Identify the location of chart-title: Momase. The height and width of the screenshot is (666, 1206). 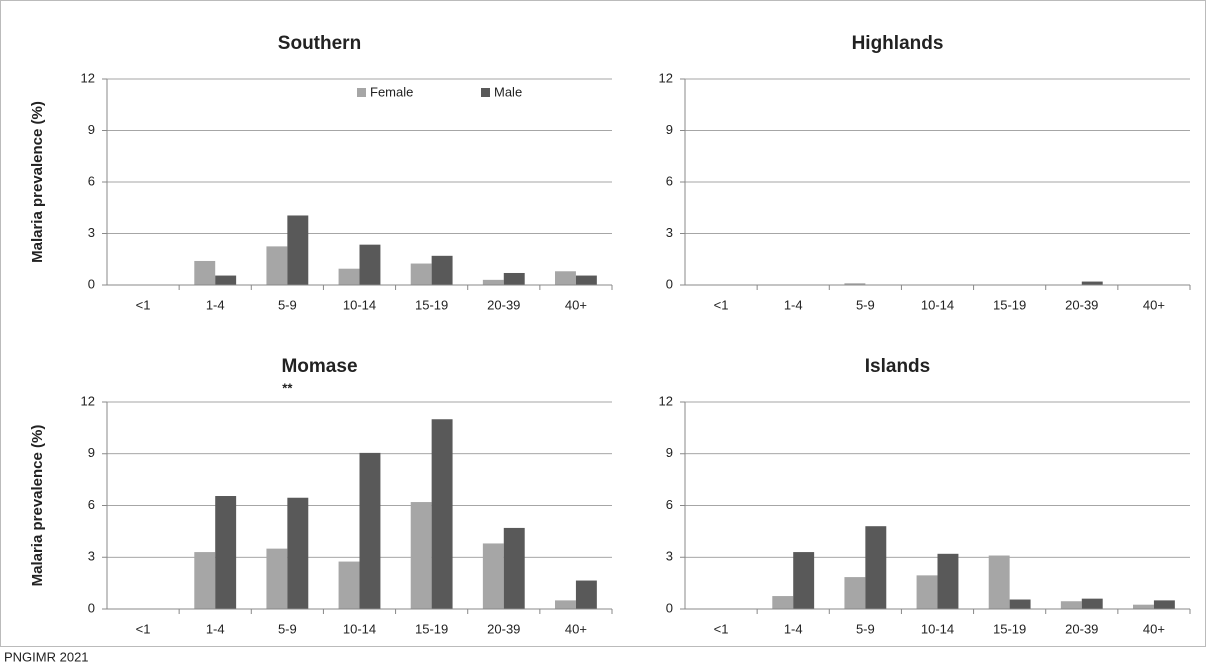
(319, 366).